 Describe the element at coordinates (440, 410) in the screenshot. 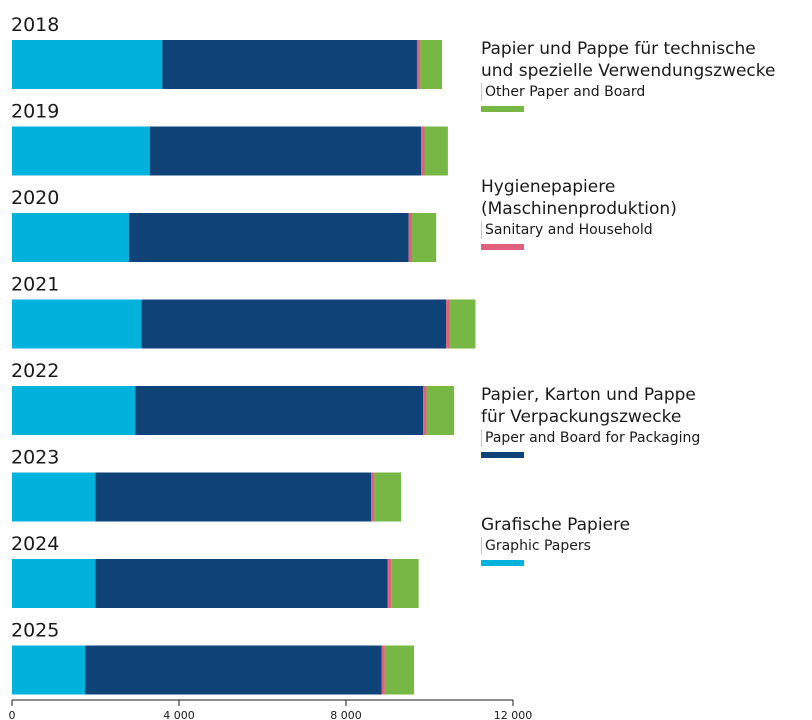

I see `bar-segment-2022-other-paper-and-board` at that location.